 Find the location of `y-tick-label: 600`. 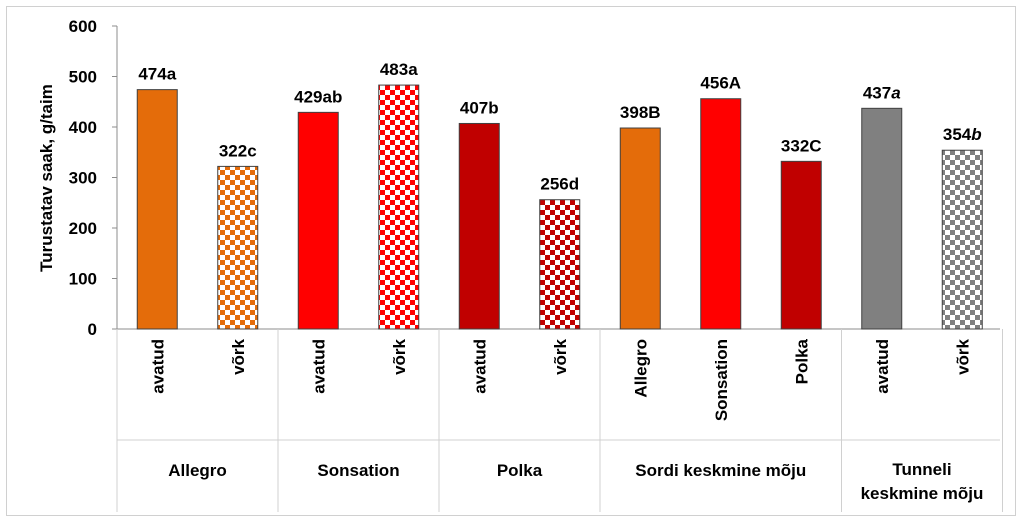

y-tick-label: 600 is located at coordinates (83, 26).